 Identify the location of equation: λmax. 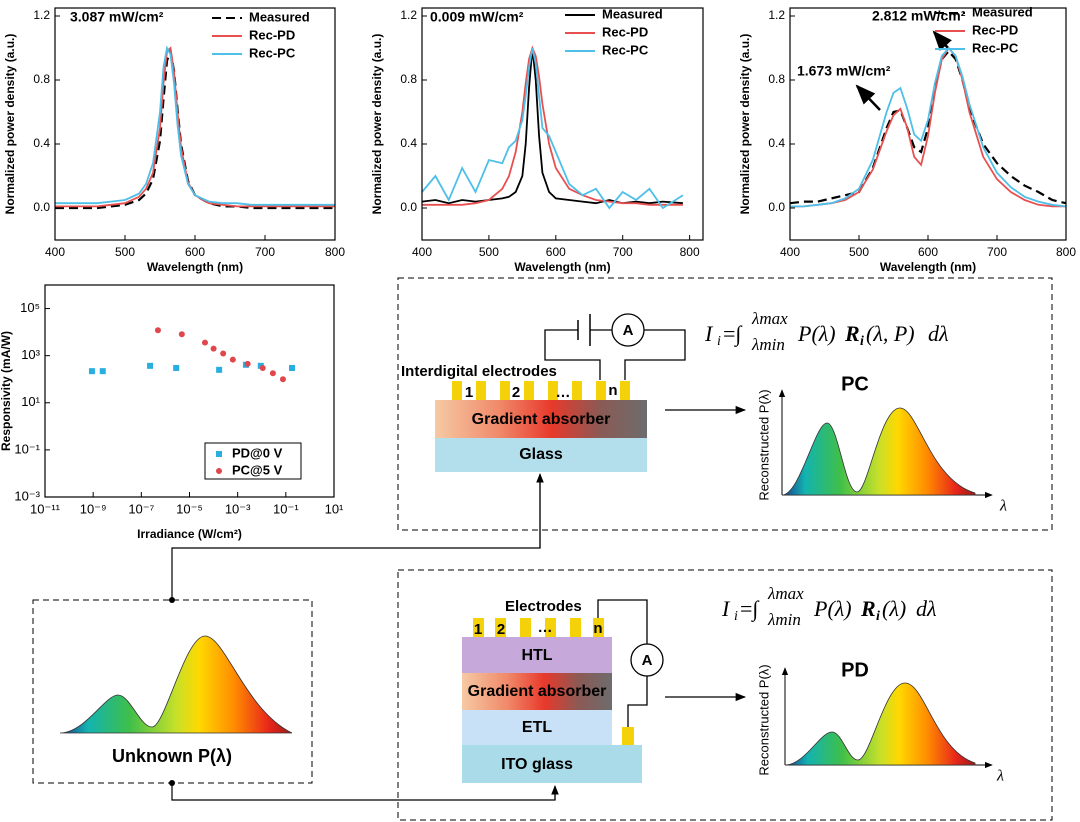
(769, 318).